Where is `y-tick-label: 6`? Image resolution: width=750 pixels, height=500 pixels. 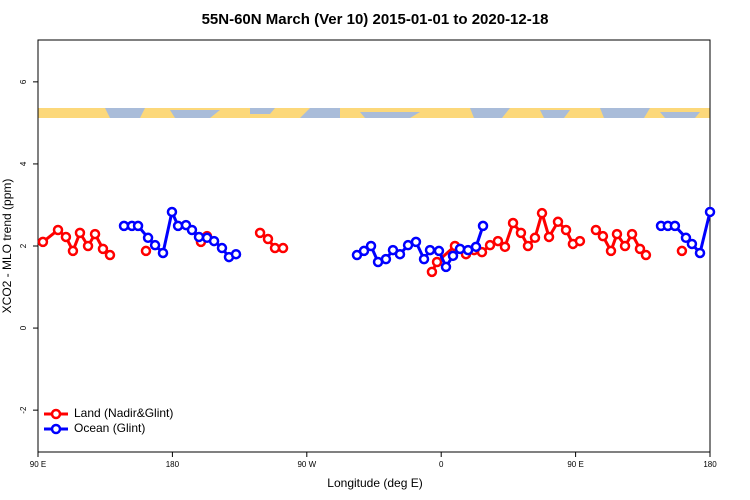
y-tick-label: 6 is located at coordinates (23, 81).